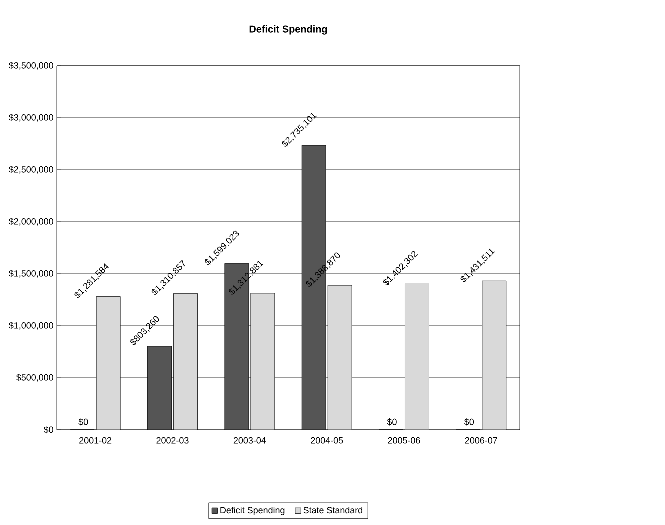  I want to click on y-tick-label: $2,000,000, so click(31, 222).